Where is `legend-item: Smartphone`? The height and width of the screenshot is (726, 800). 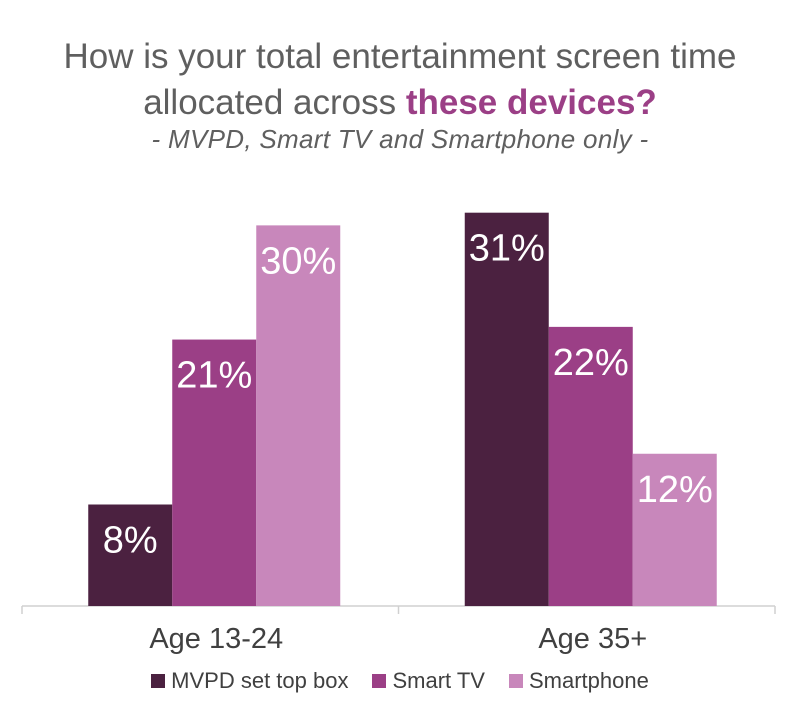 legend-item: Smartphone is located at coordinates (578, 681).